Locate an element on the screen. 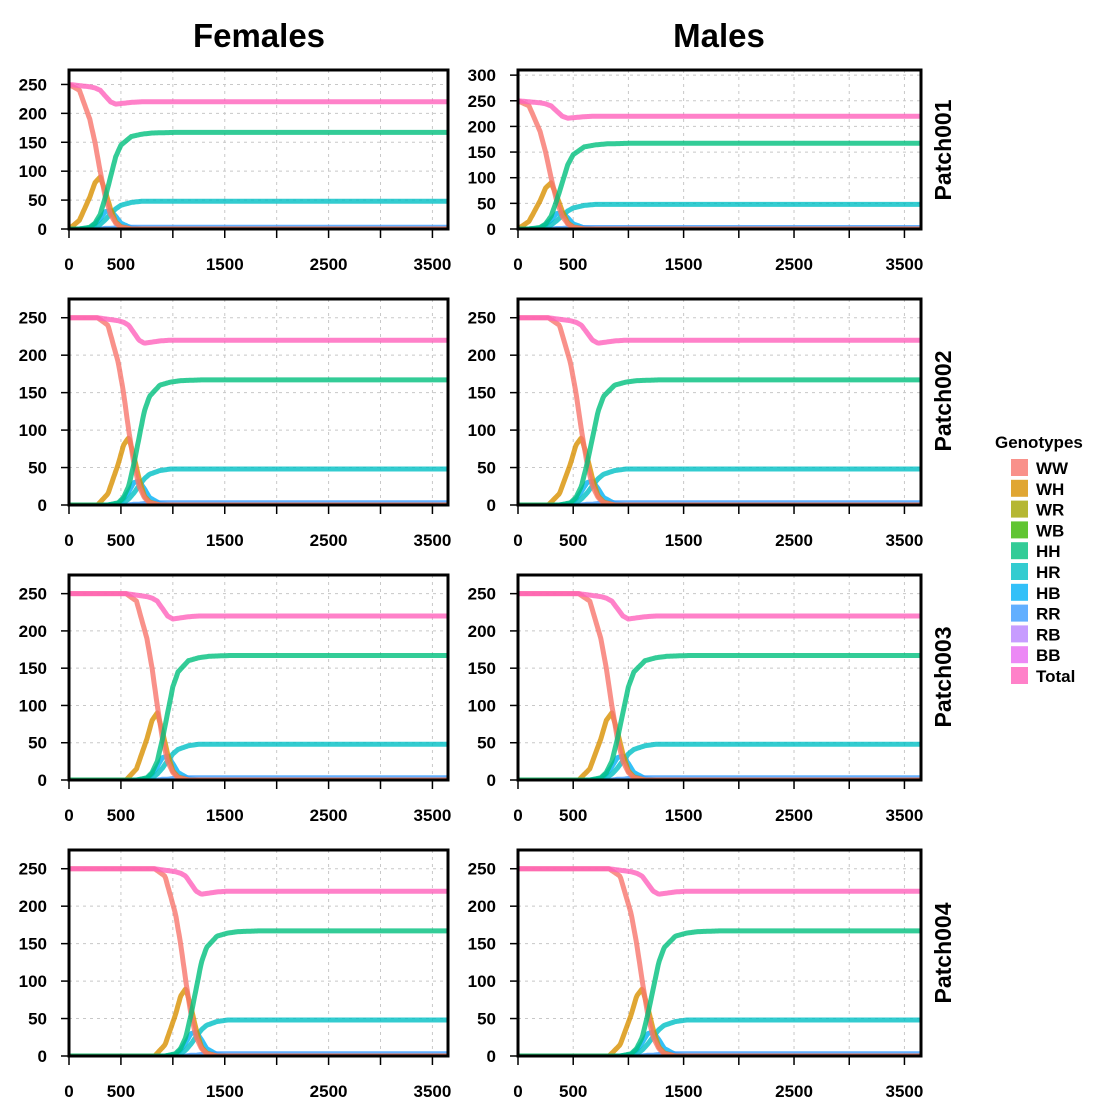 This screenshot has height=1102, width=1102. series-line-wh is located at coordinates (258, 745).